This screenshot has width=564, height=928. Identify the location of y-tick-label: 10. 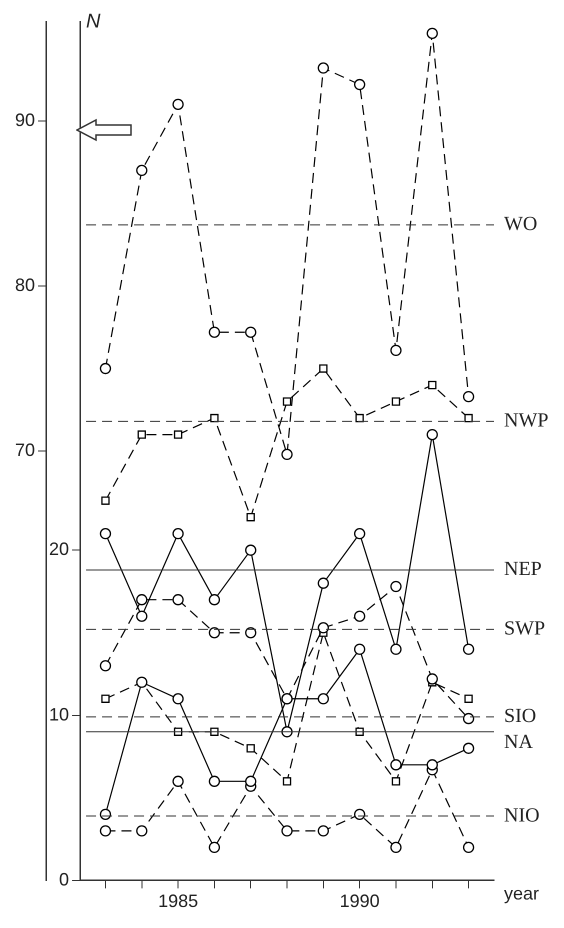
(59, 714).